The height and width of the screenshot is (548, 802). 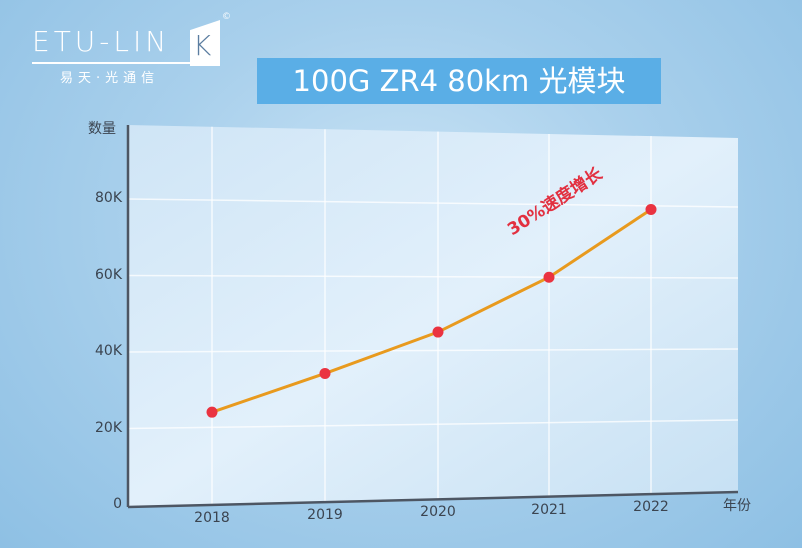 I want to click on y-tick-label: 0, so click(x=117, y=504).